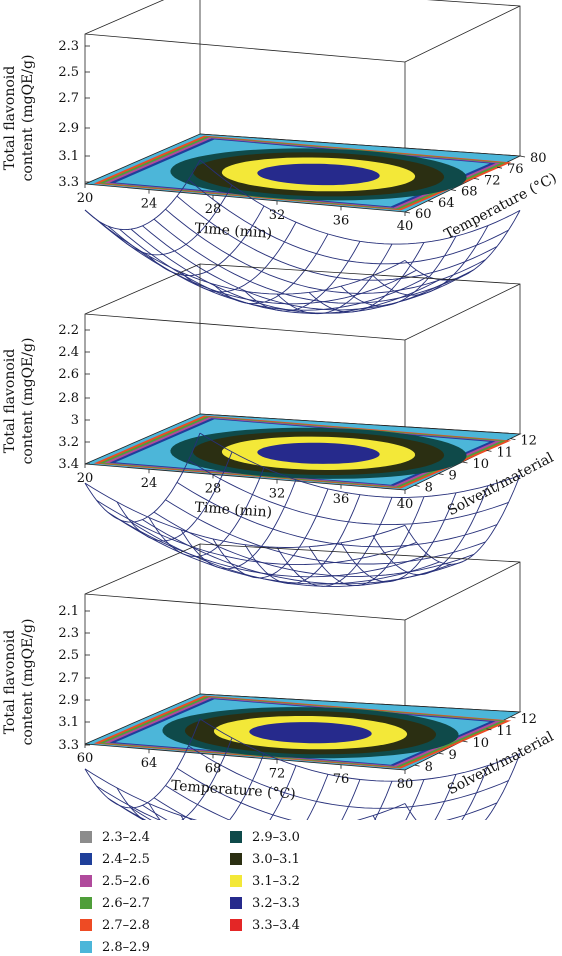 The width and height of the screenshot is (562, 956). Describe the element at coordinates (68, 633) in the screenshot. I see `z-tick-label: 2.3` at that location.